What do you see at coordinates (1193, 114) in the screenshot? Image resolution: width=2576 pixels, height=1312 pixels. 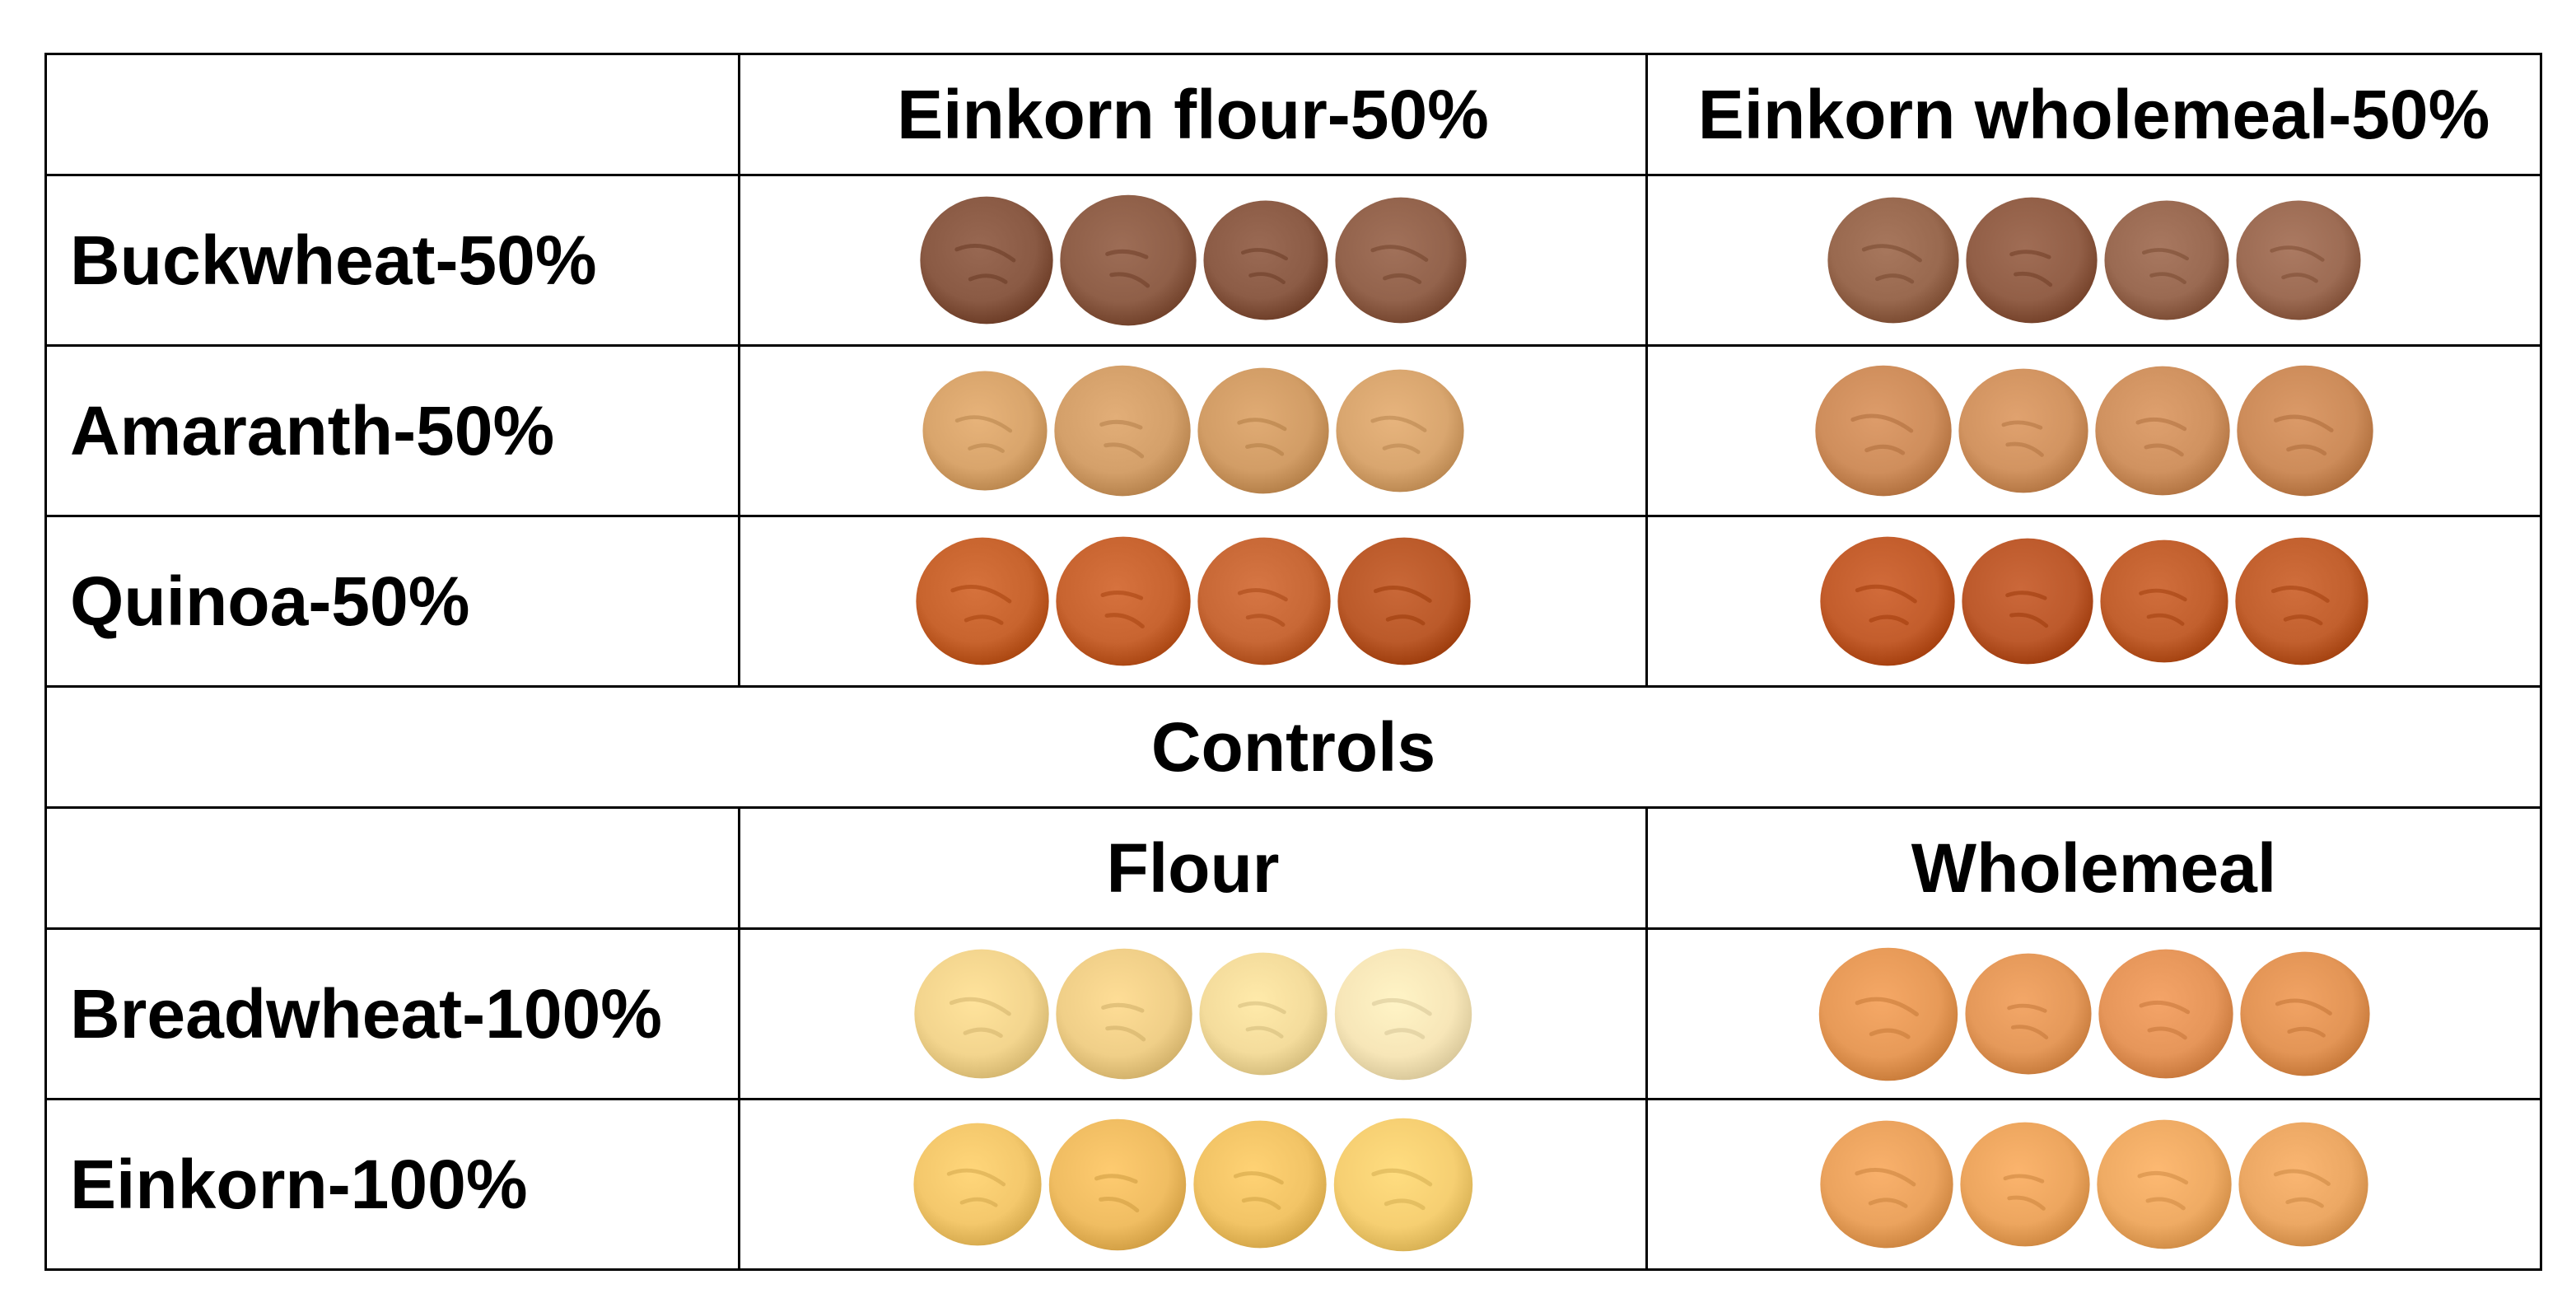 I see `column-header-einkorn-flour: Einkorn flour-50%` at bounding box center [1193, 114].